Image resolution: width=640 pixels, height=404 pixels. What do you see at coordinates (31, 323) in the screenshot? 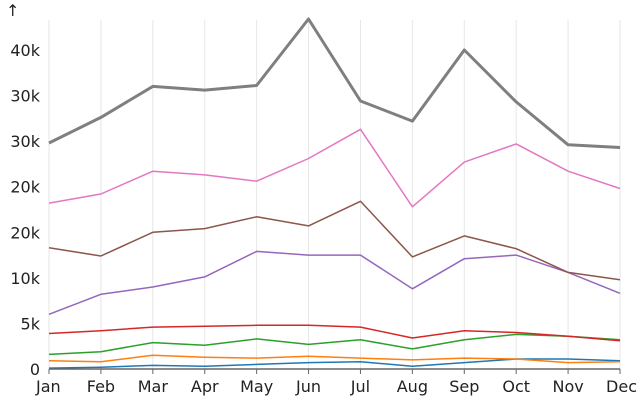
I see `y-tick-label: 5k` at bounding box center [31, 323].